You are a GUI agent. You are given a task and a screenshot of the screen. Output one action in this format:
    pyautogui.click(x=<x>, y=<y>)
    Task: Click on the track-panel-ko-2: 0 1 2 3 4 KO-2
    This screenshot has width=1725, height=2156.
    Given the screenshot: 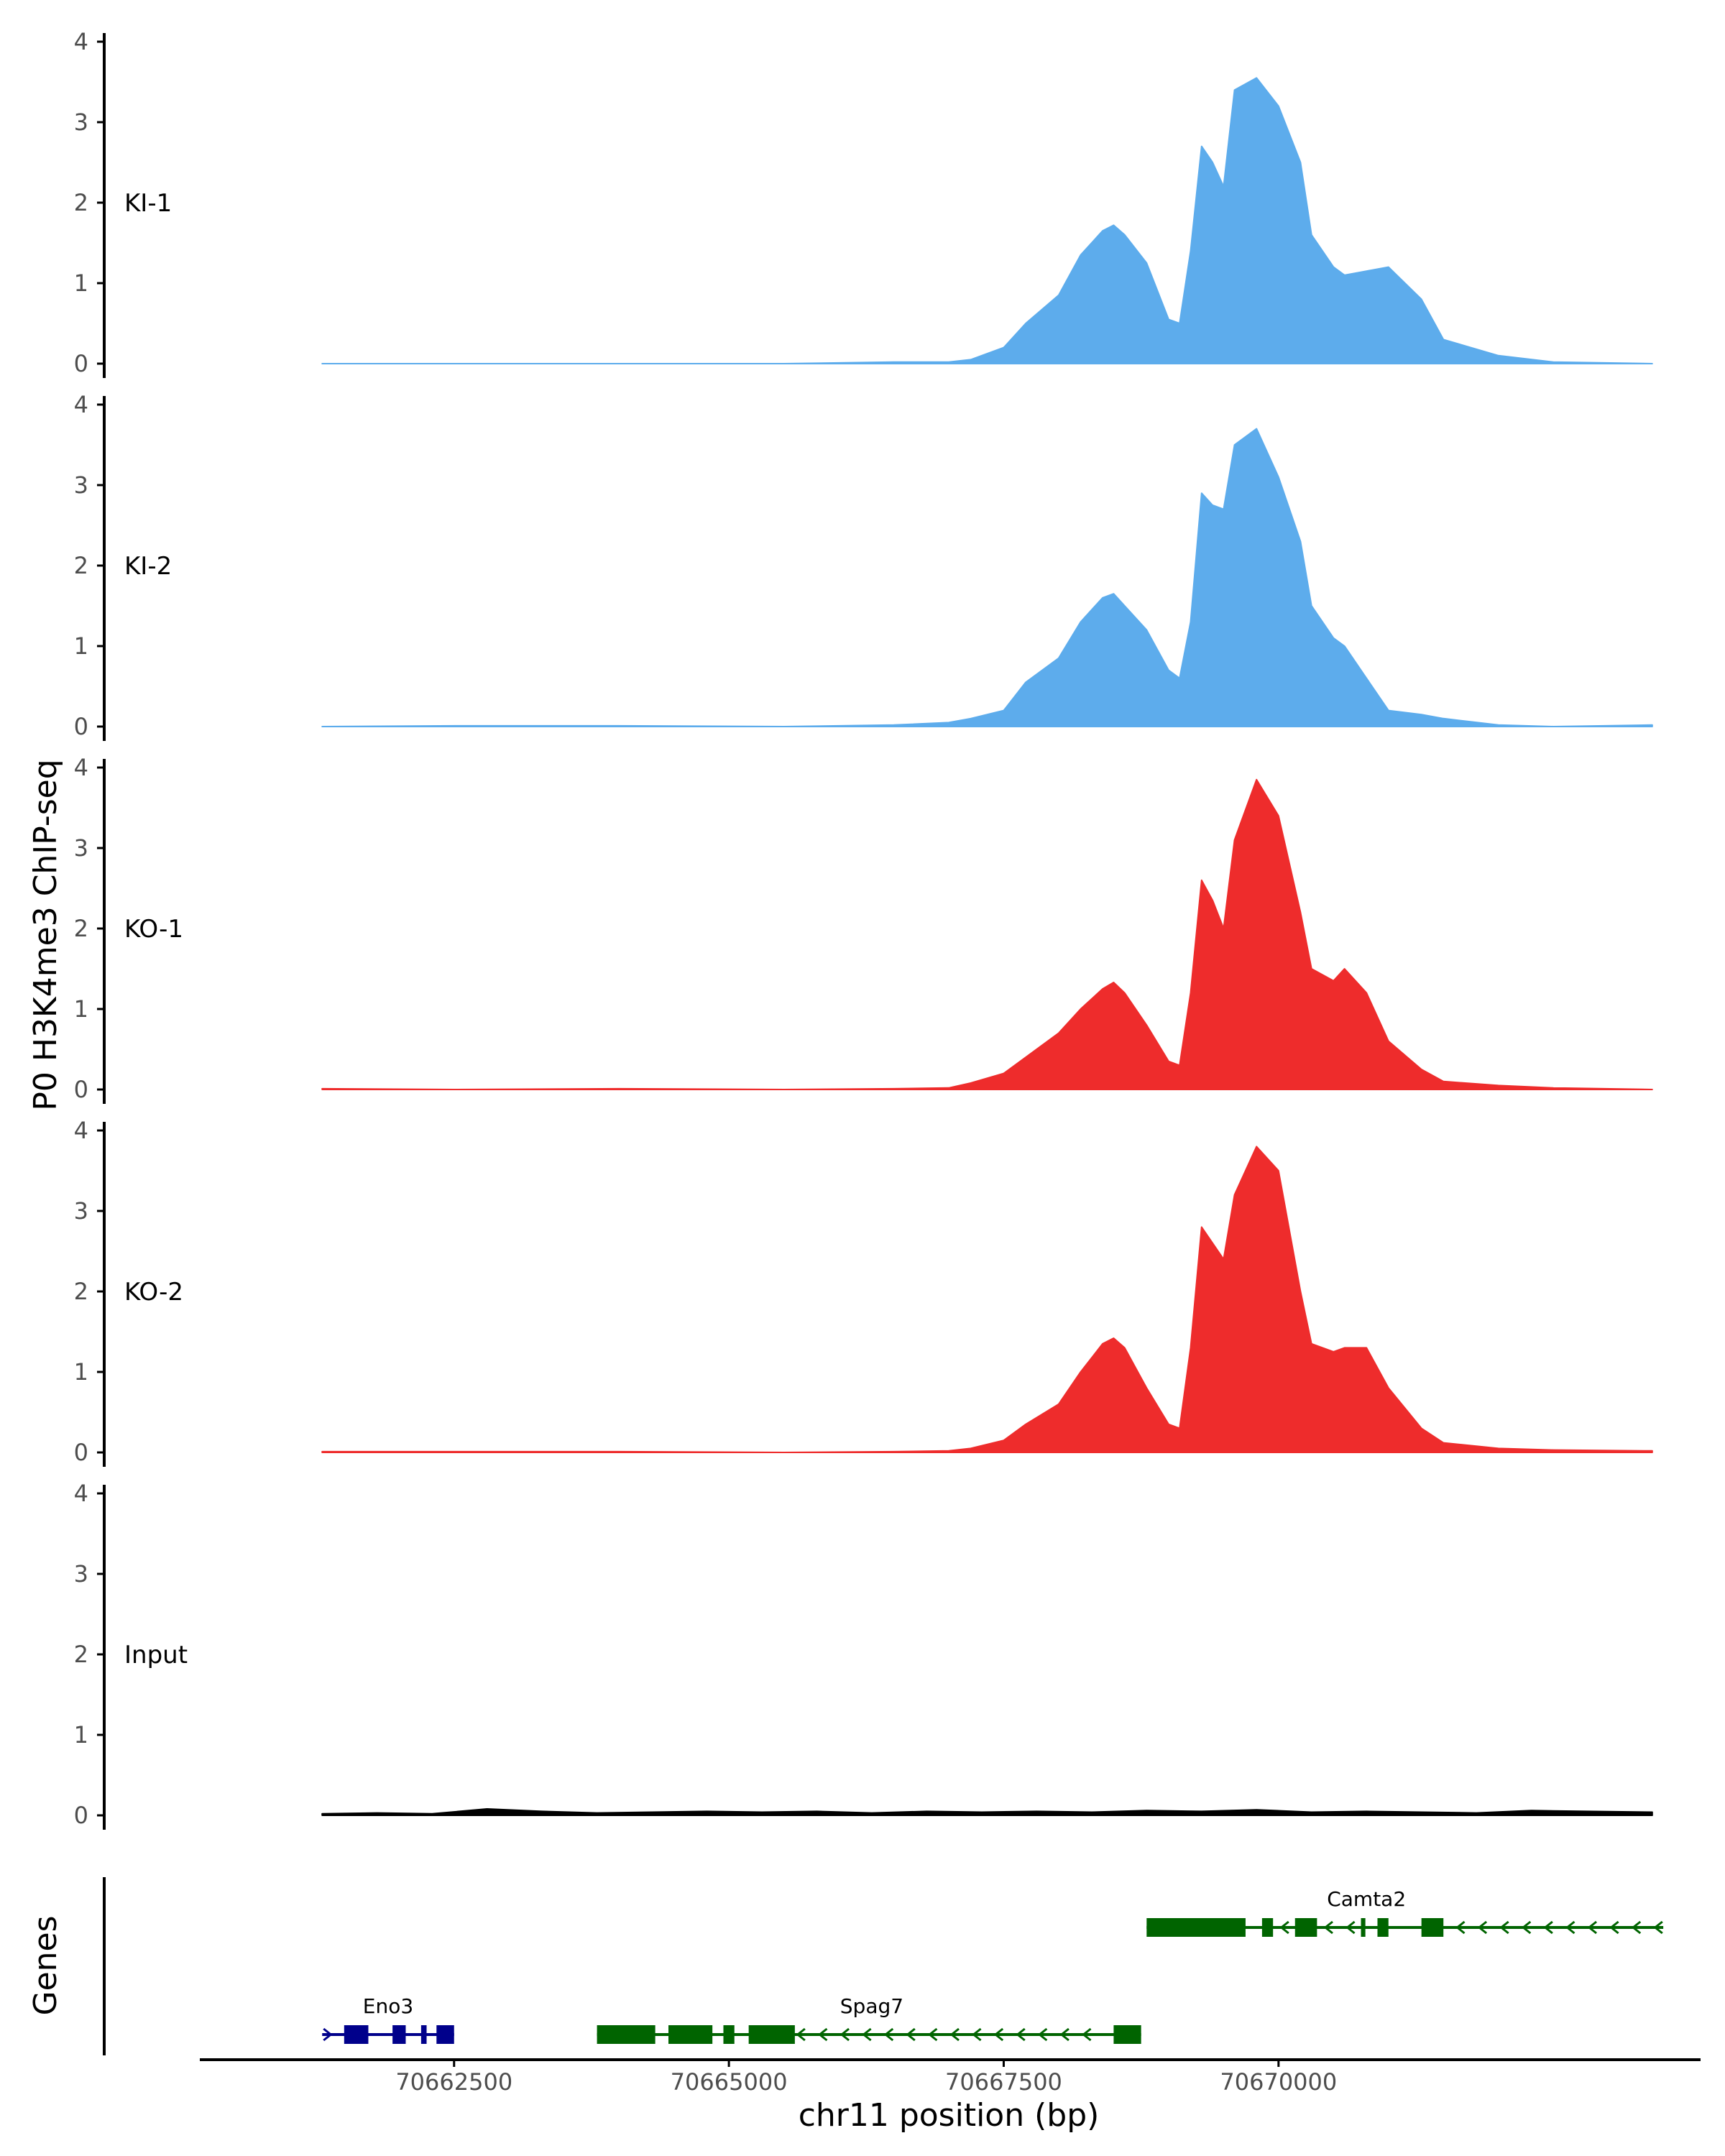 What is the action you would take?
    pyautogui.click(x=863, y=1292)
    